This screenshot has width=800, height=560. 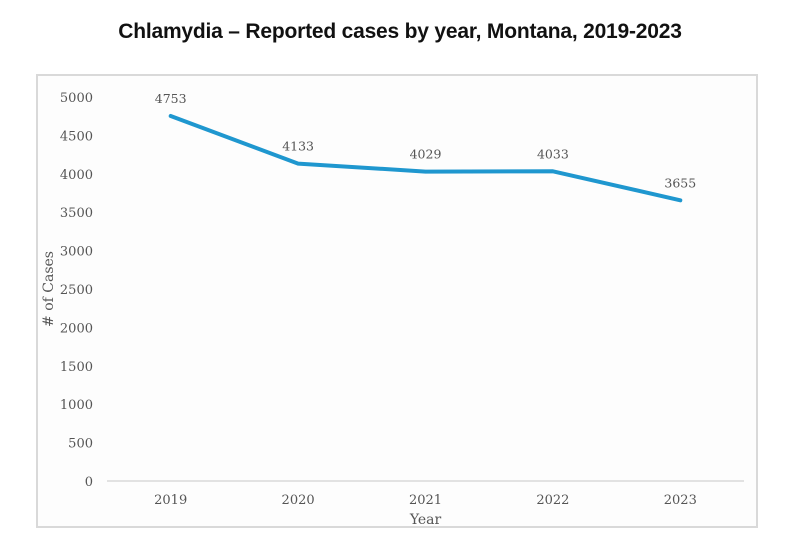 I want to click on x-axis-ticks: 2019 2020 2021 2022 2023, so click(x=425, y=500).